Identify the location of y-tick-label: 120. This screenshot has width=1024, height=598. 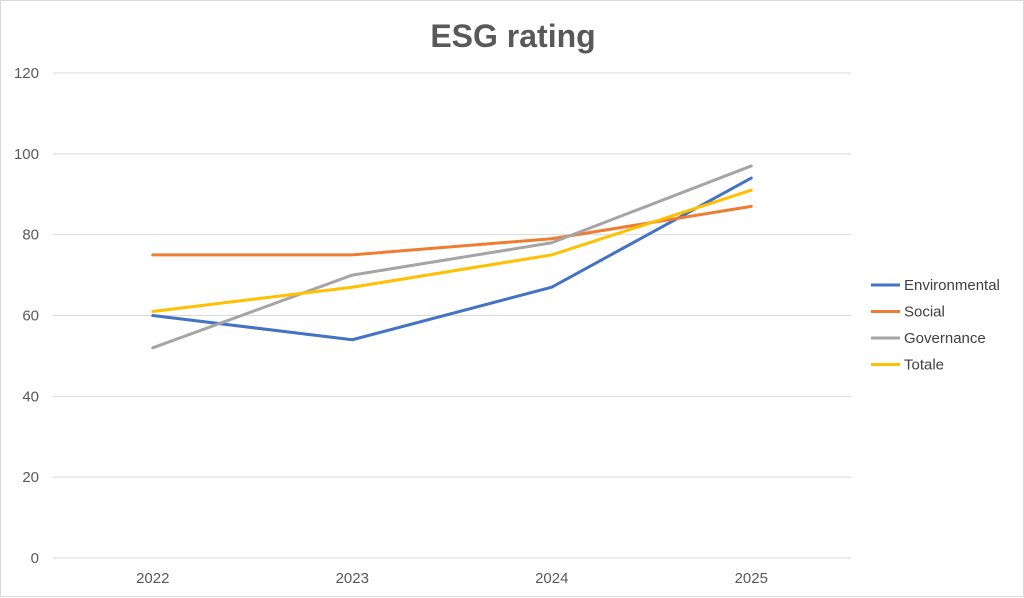
(26, 73).